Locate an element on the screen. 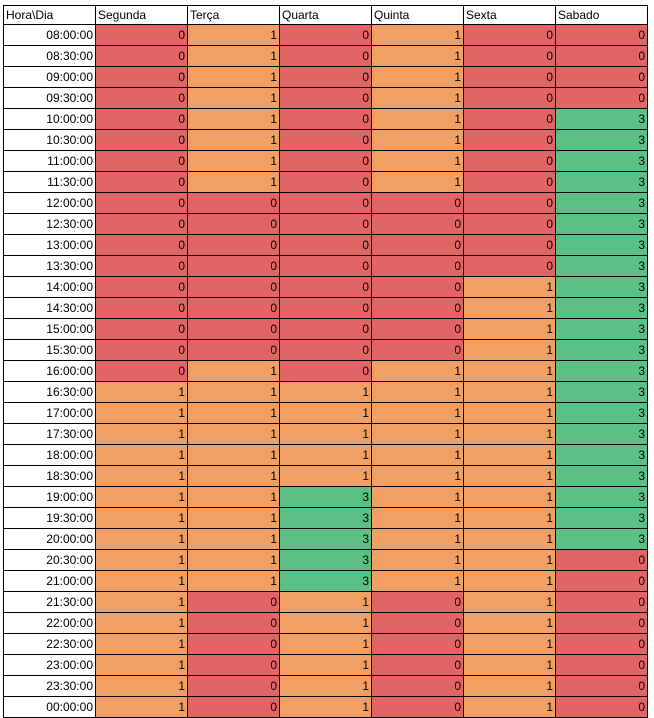 The image size is (654, 718). time-cell: 18:30:00 is located at coordinates (49, 476).